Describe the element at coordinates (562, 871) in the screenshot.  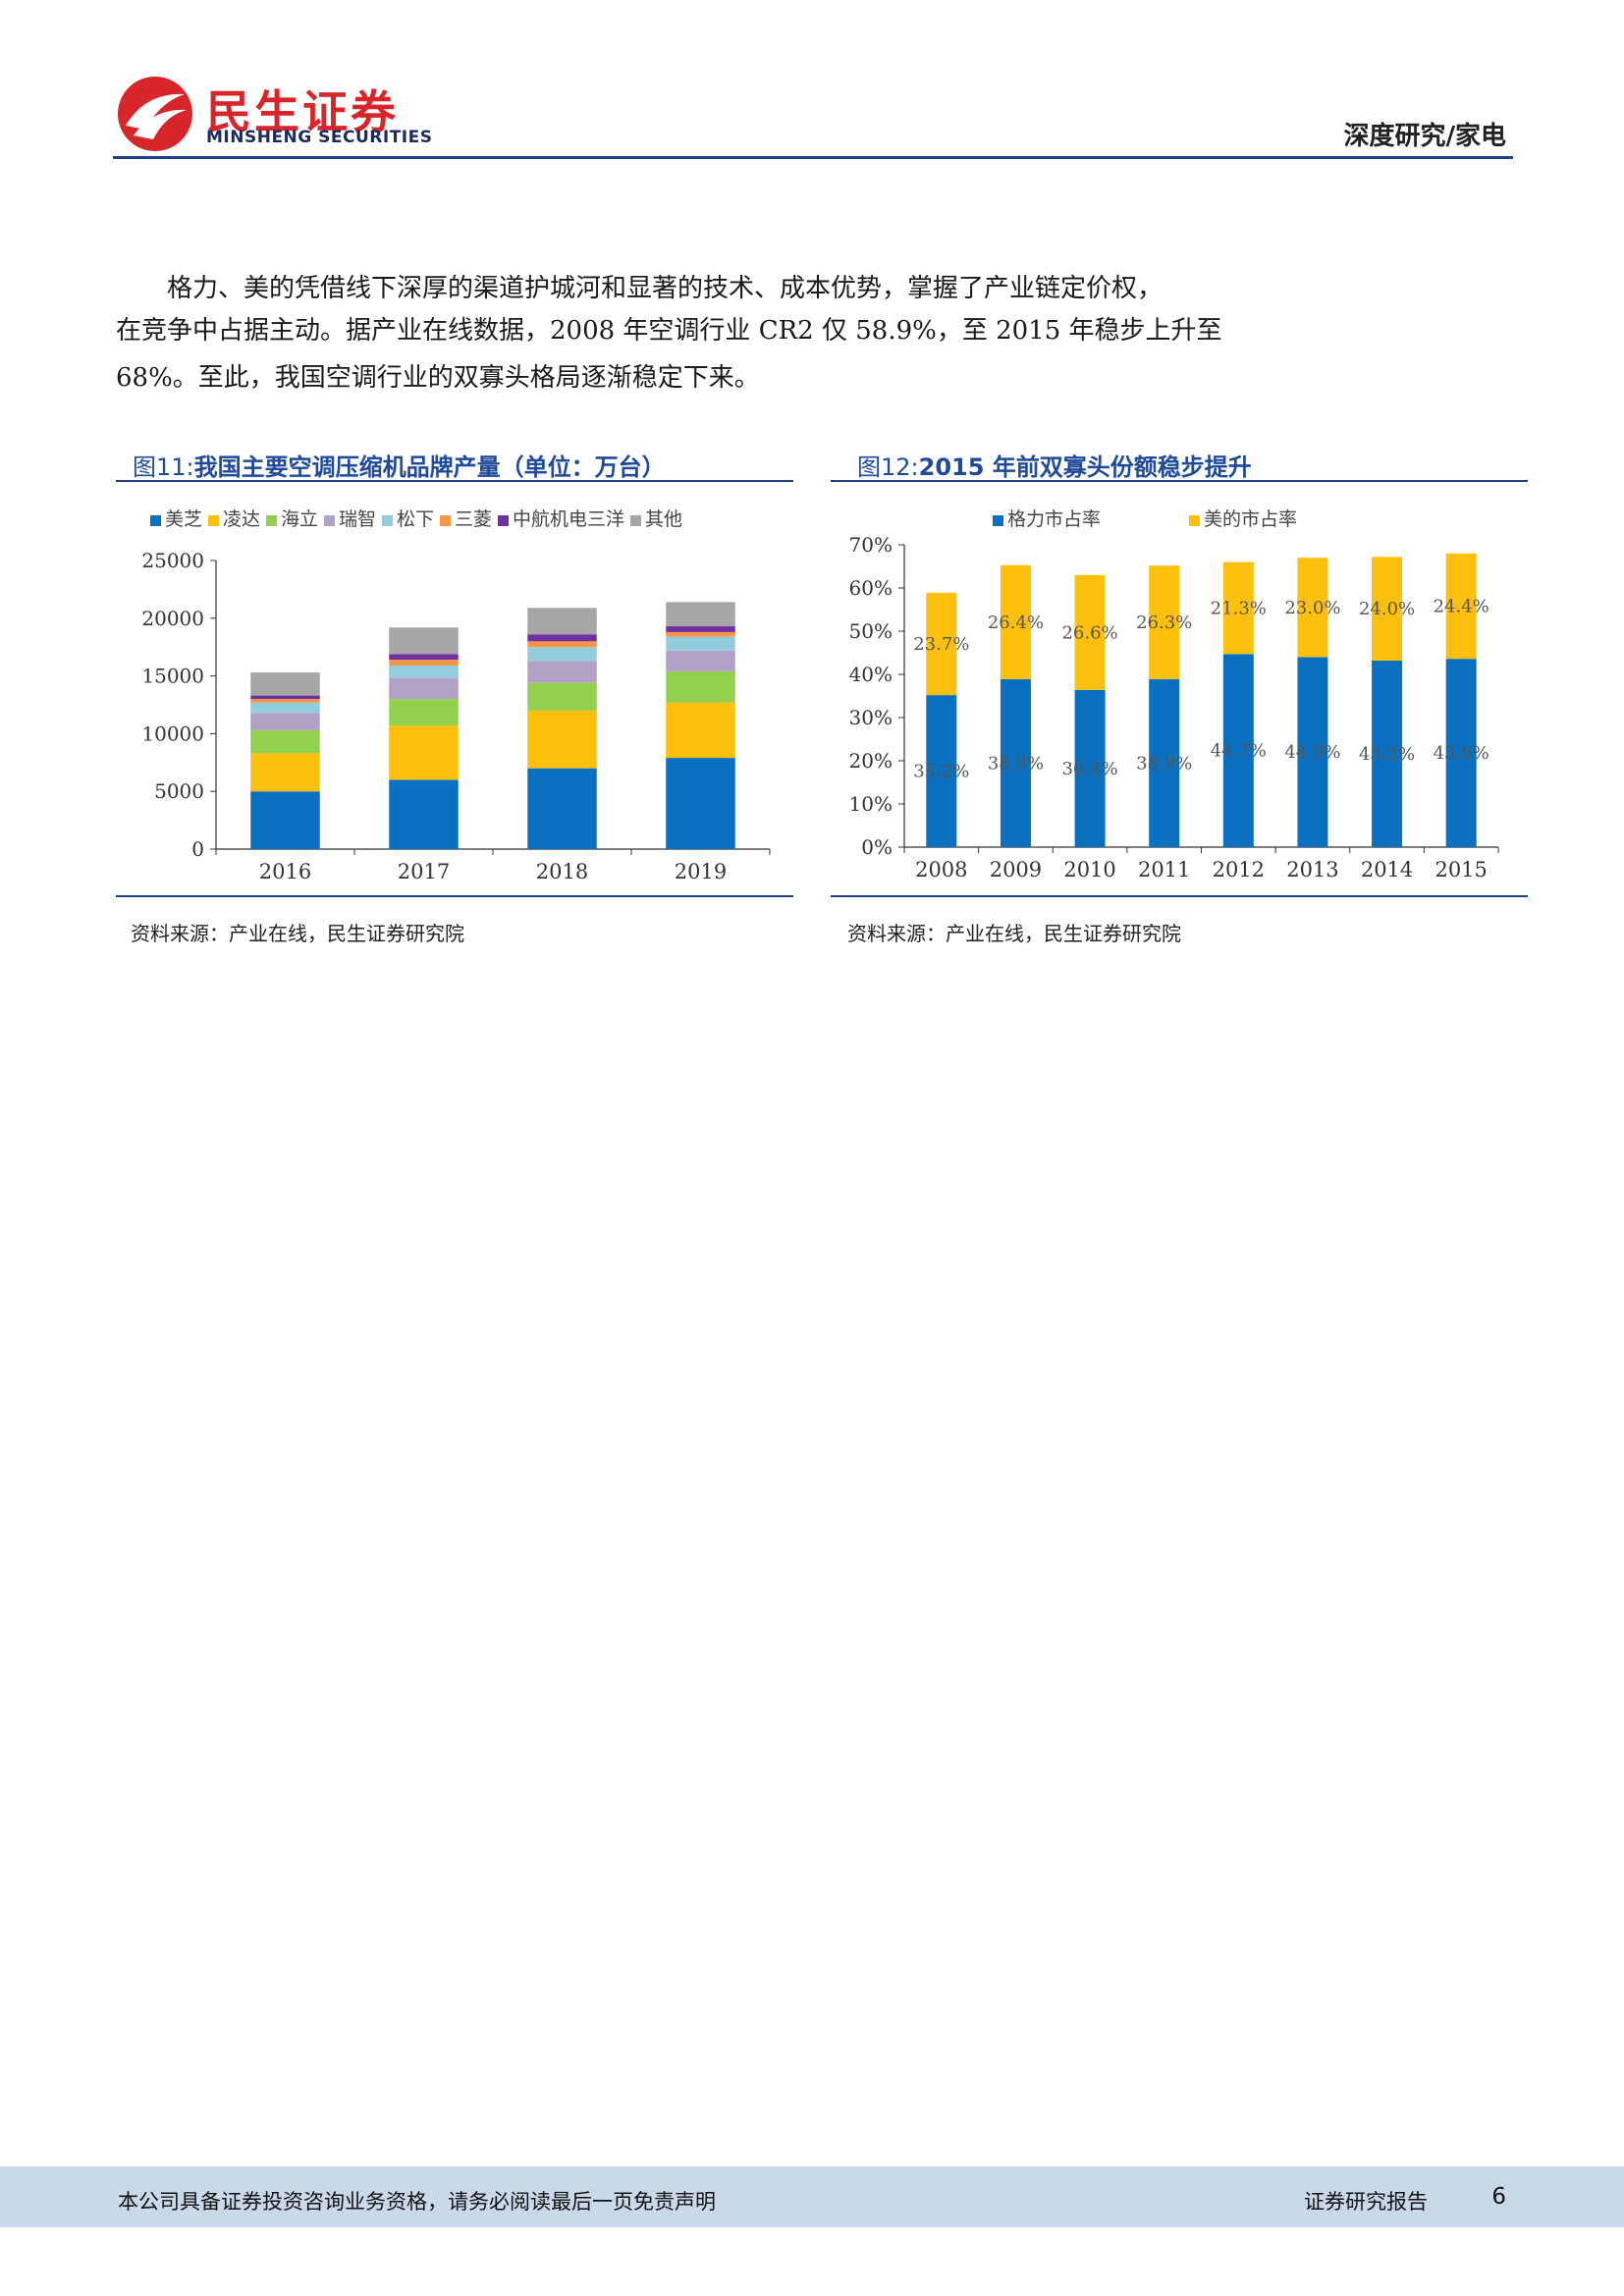
I see `x-tick-label: 2018` at that location.